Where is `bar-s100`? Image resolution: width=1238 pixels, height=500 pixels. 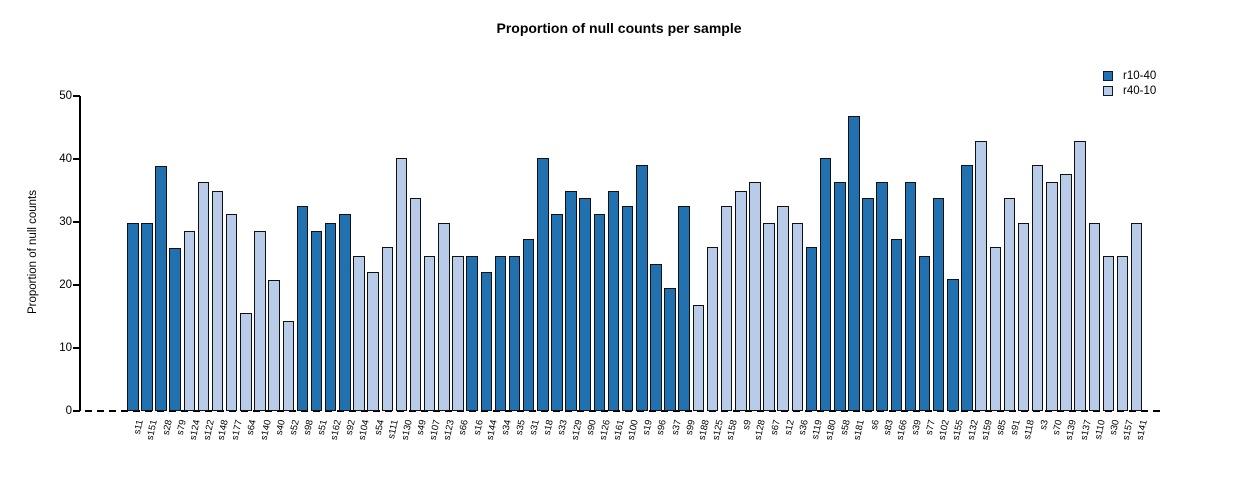
bar-s100 is located at coordinates (627, 308).